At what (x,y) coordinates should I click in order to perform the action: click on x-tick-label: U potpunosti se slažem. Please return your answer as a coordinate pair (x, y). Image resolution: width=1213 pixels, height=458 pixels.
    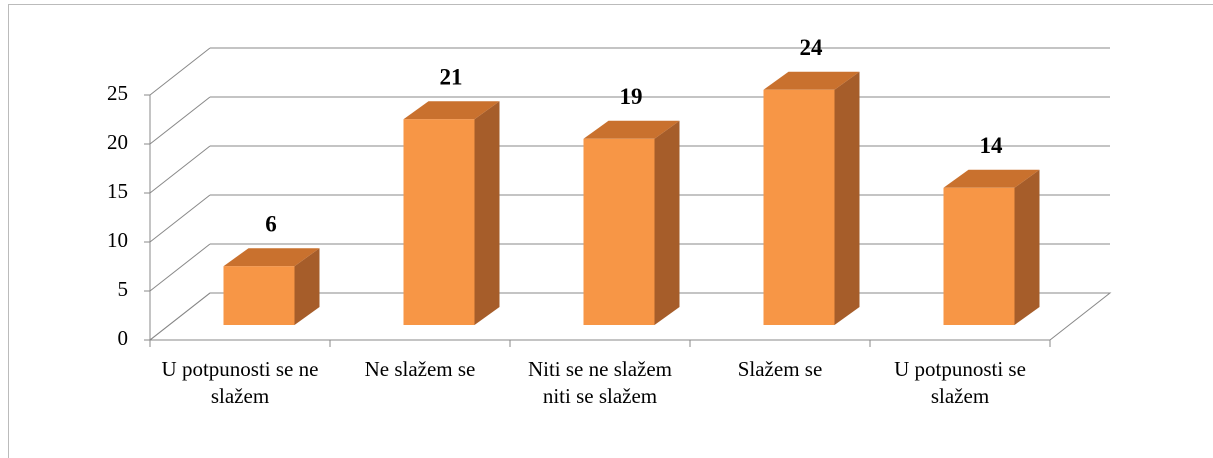
    Looking at the image, I should click on (960, 382).